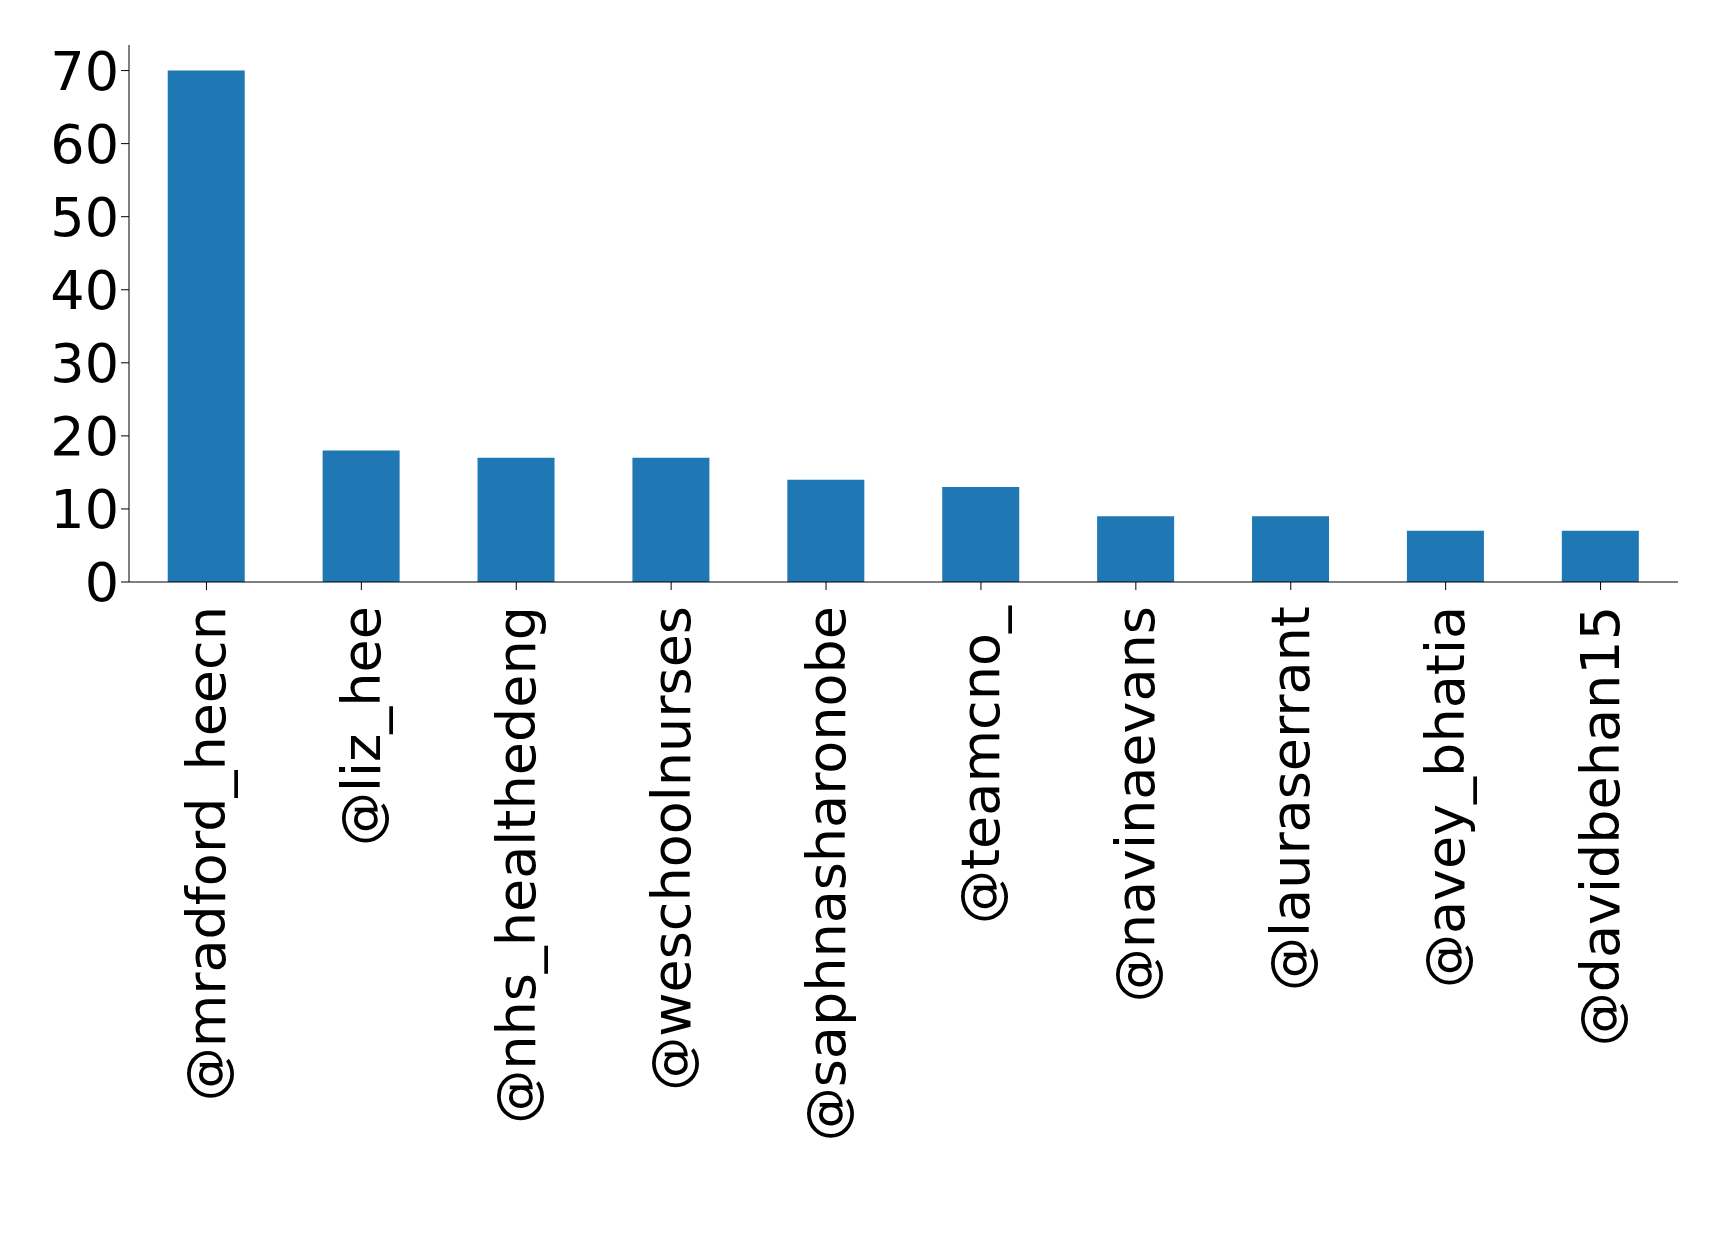 The image size is (1719, 1252). Describe the element at coordinates (84, 144) in the screenshot. I see `y-tick-label: 60` at that location.